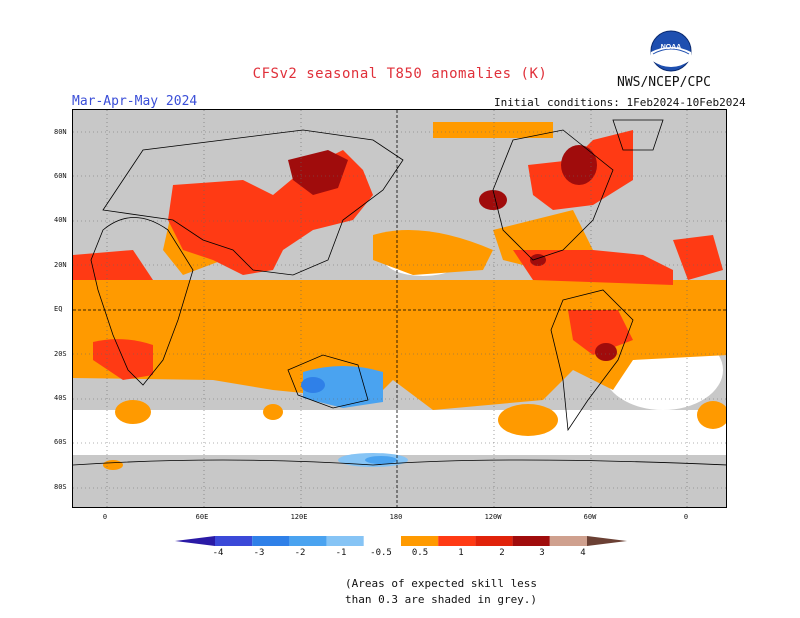  I want to click on lat-label: 40N, so click(60, 220).